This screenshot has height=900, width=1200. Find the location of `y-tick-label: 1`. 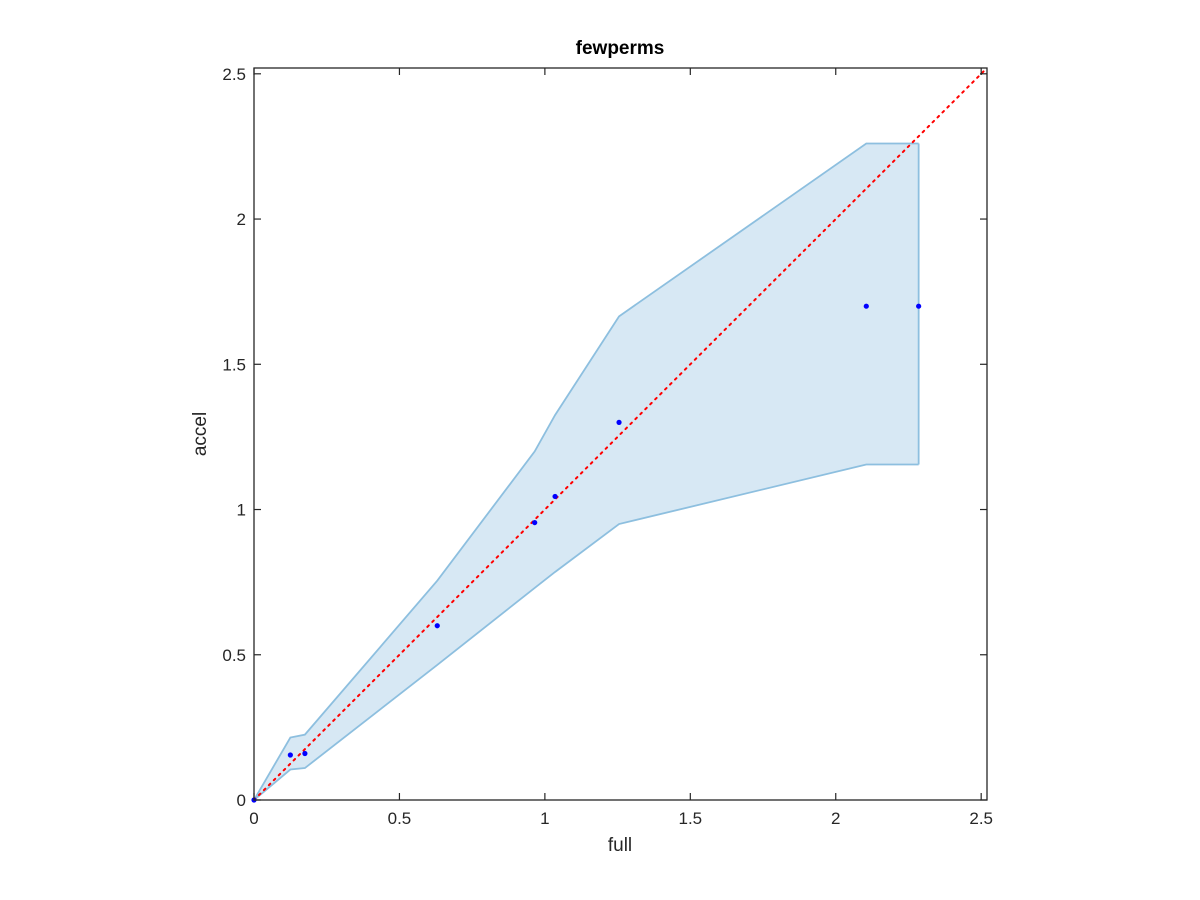

y-tick-label: 1 is located at coordinates (241, 510).